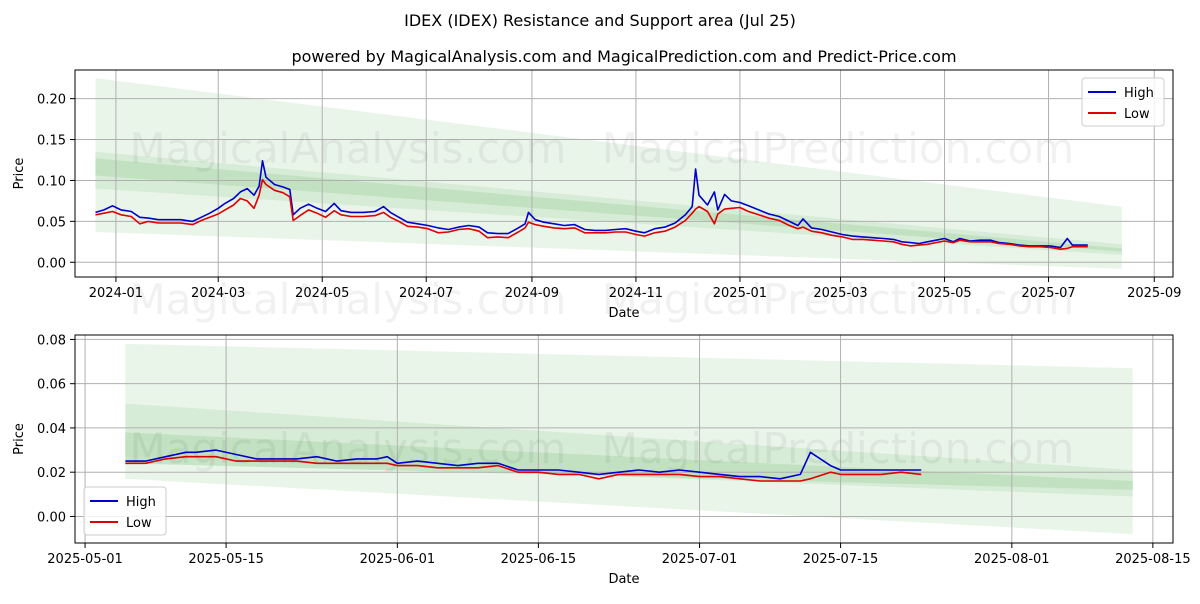  Describe the element at coordinates (51, 100) in the screenshot. I see `y-tick-label: 0.20` at that location.